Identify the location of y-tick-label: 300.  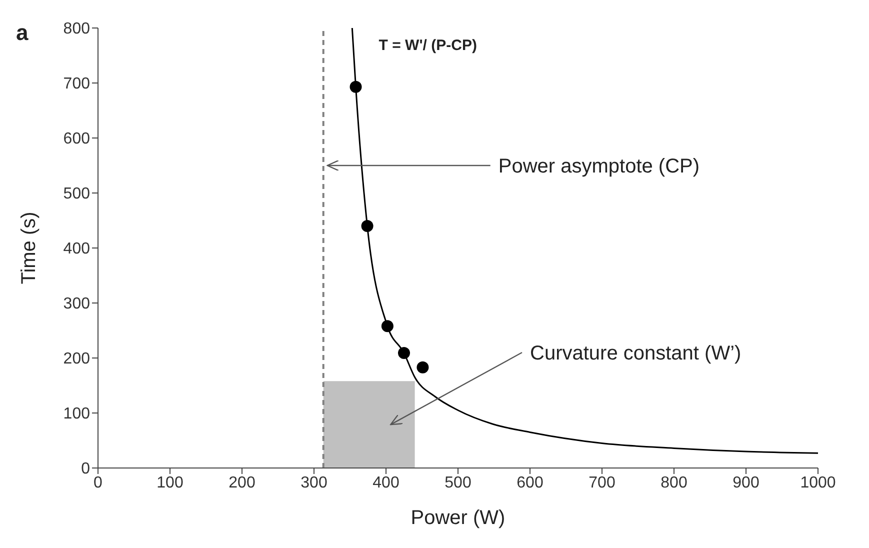
(76, 304).